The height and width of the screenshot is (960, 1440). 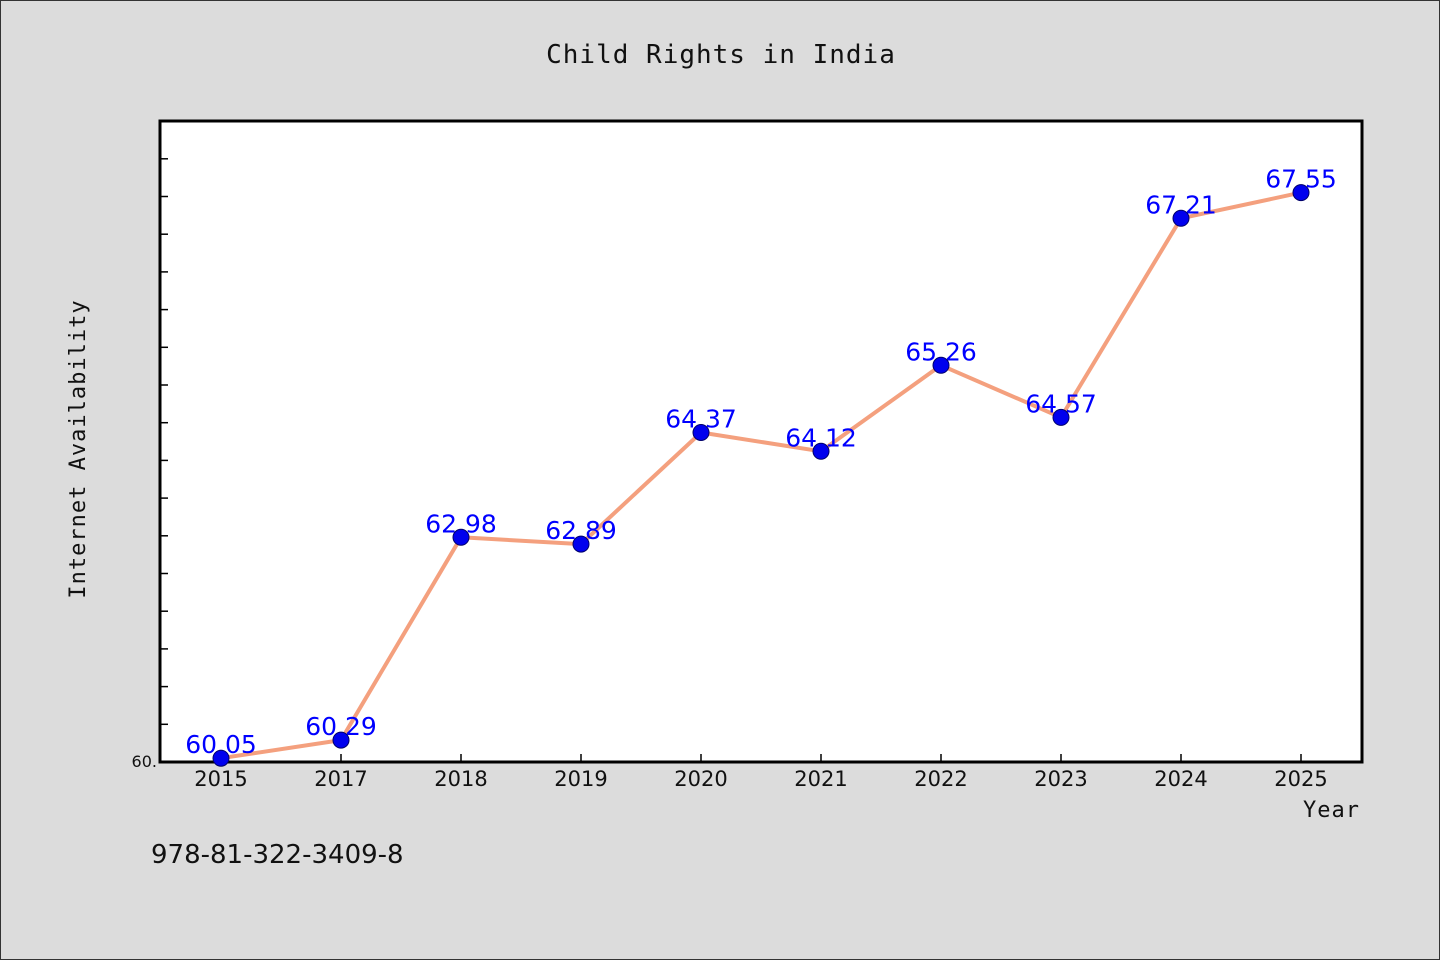 What do you see at coordinates (144, 761) in the screenshot?
I see `y-tick-label: 60.` at bounding box center [144, 761].